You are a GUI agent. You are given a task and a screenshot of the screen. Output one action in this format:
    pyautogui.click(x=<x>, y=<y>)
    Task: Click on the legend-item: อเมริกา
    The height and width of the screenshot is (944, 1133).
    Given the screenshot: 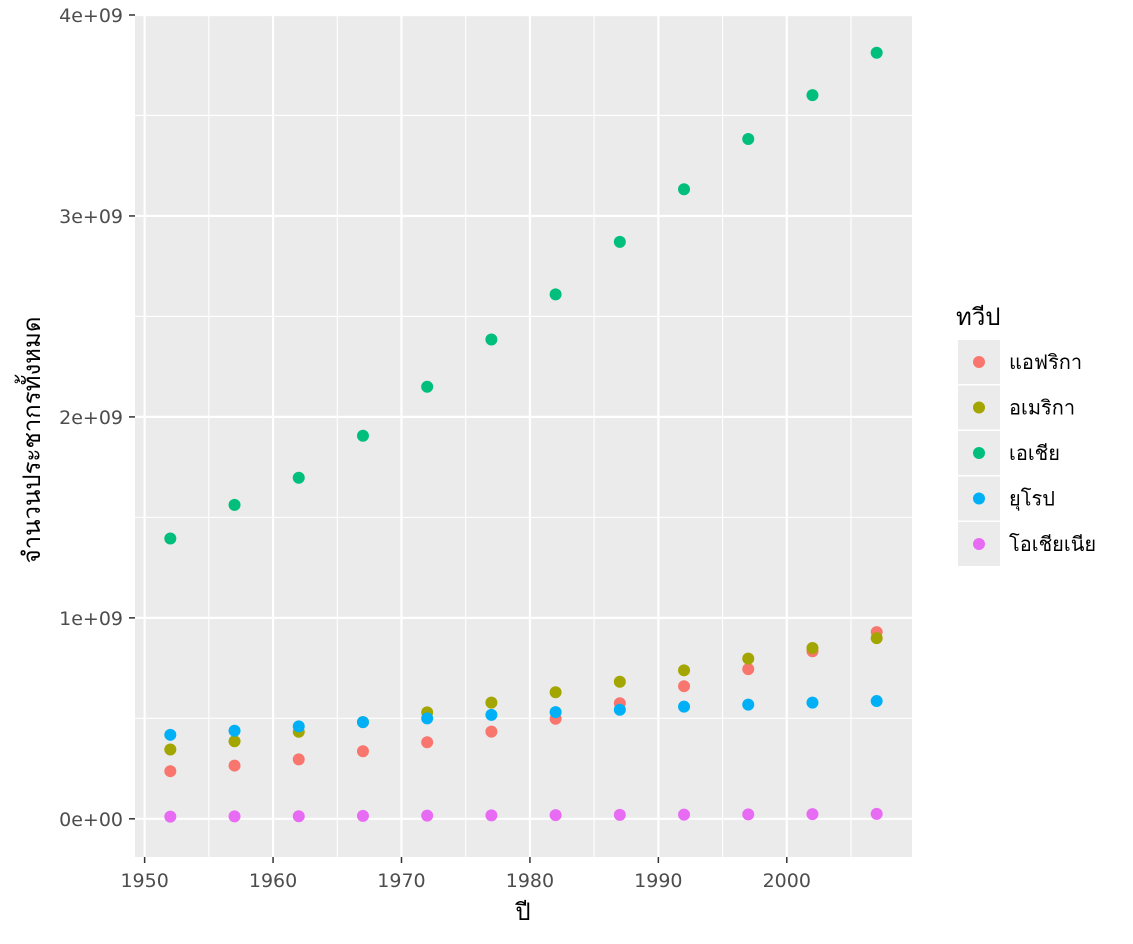 What is the action you would take?
    pyautogui.click(x=1016, y=407)
    